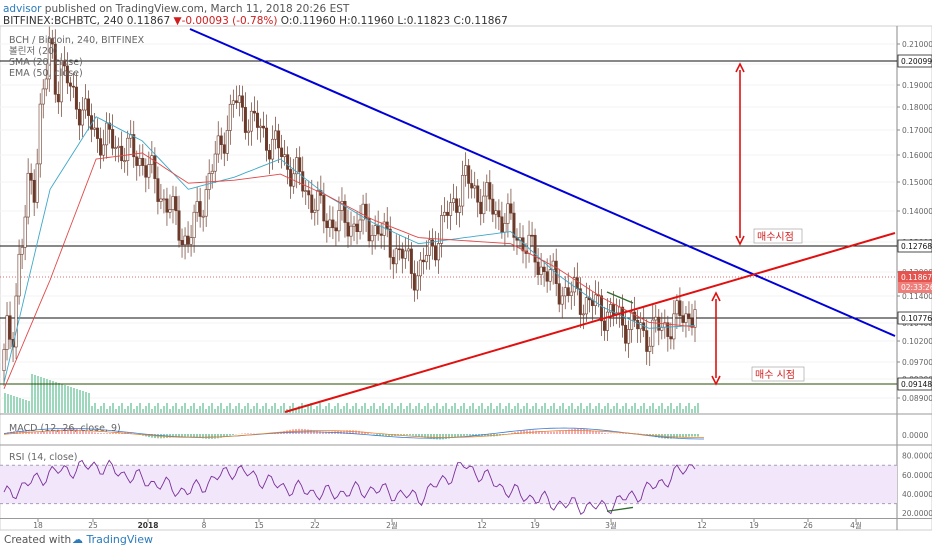  What do you see at coordinates (43, 457) in the screenshot?
I see `legend-rsi: RSI (14, close)` at bounding box center [43, 457].